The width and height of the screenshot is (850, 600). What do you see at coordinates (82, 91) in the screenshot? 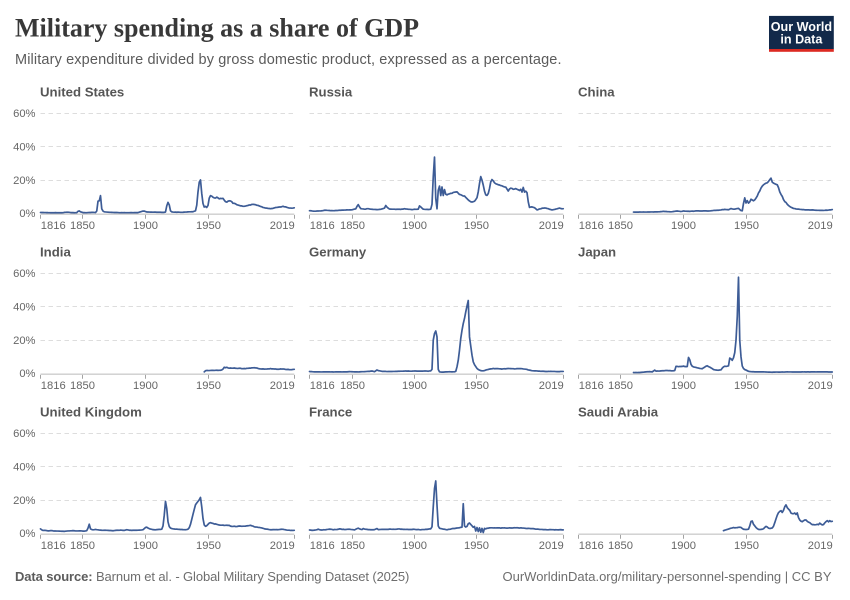
I see `svg-text: United States` at bounding box center [82, 91].